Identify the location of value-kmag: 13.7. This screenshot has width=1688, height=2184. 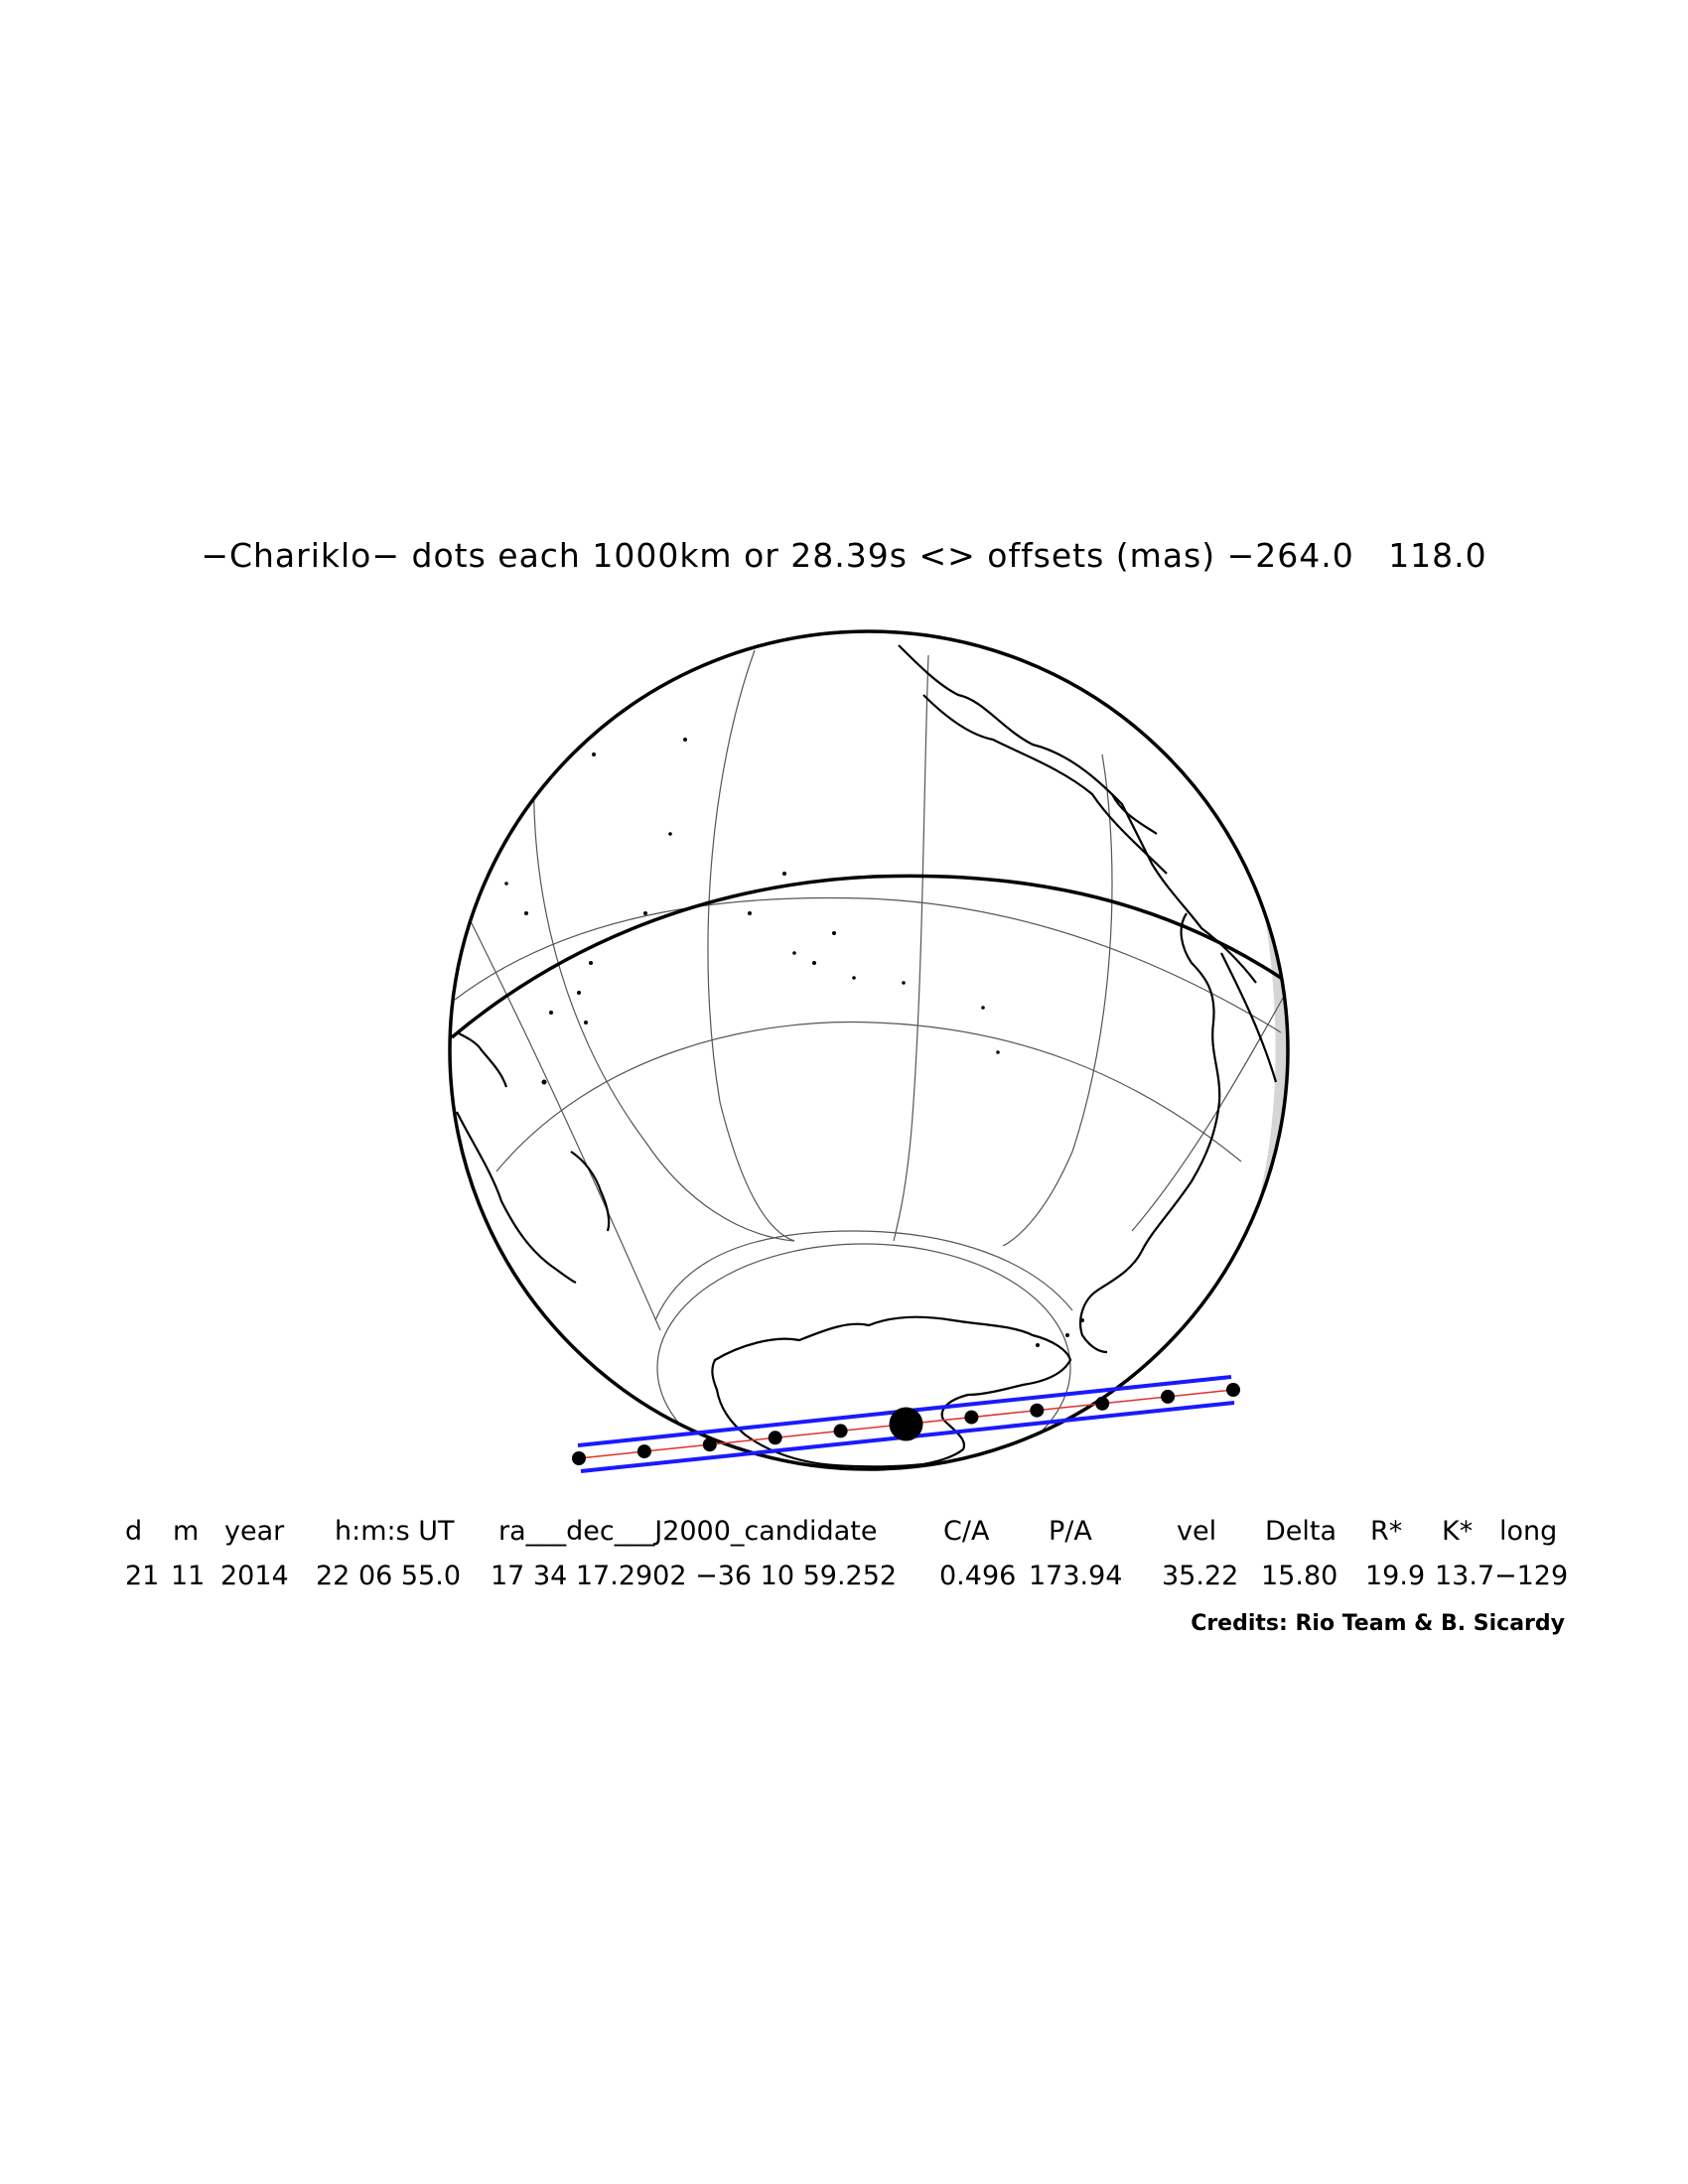
(1465, 1576).